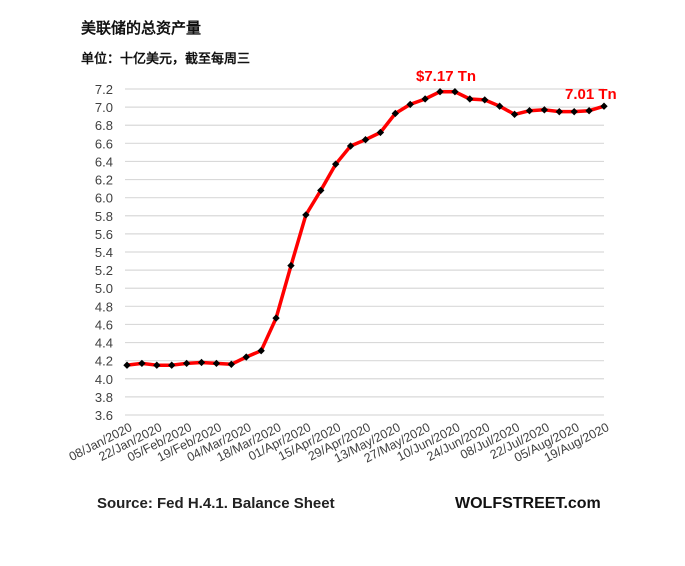  What do you see at coordinates (104, 288) in the screenshot?
I see `y-tick-label: 5.0` at bounding box center [104, 288].